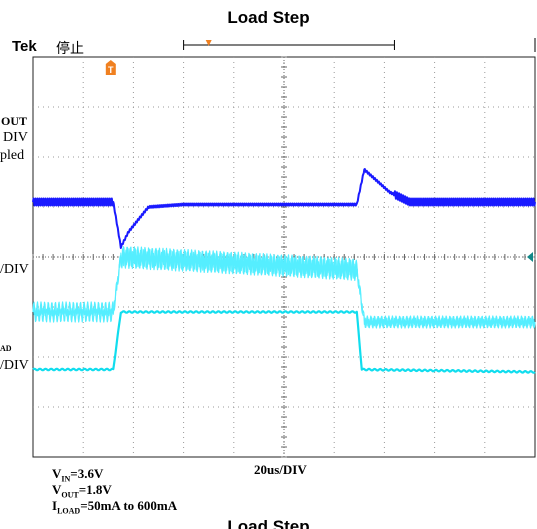  Describe the element at coordinates (70, 49) in the screenshot. I see `scope-status: 停止` at that location.